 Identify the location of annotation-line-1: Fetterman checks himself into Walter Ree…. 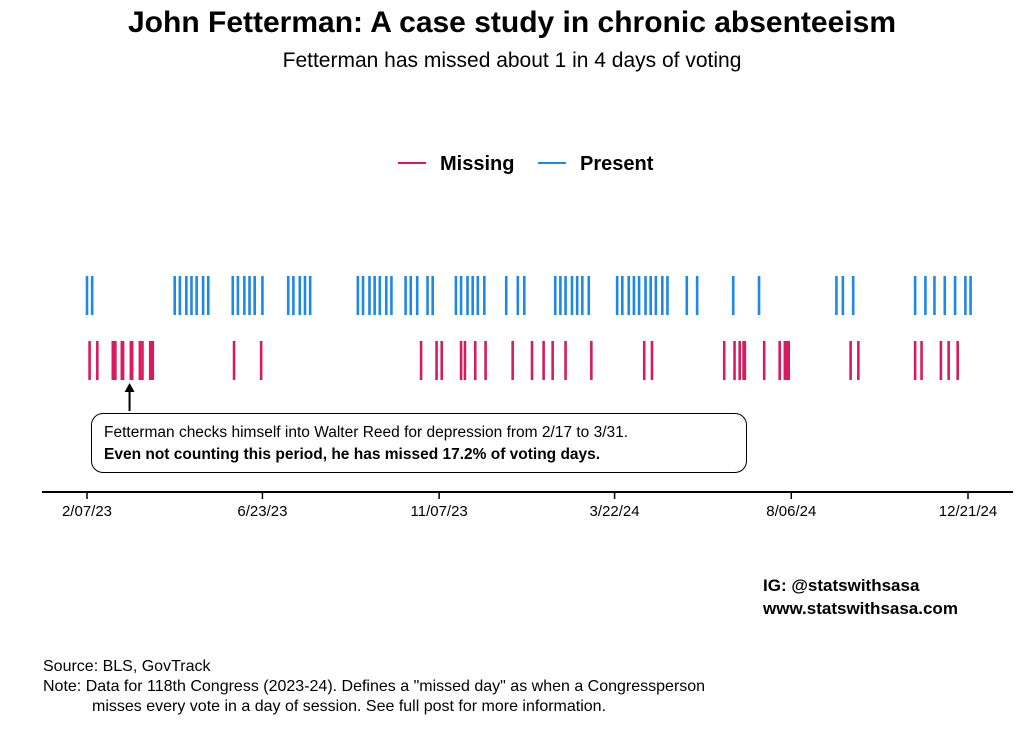
(366, 432).